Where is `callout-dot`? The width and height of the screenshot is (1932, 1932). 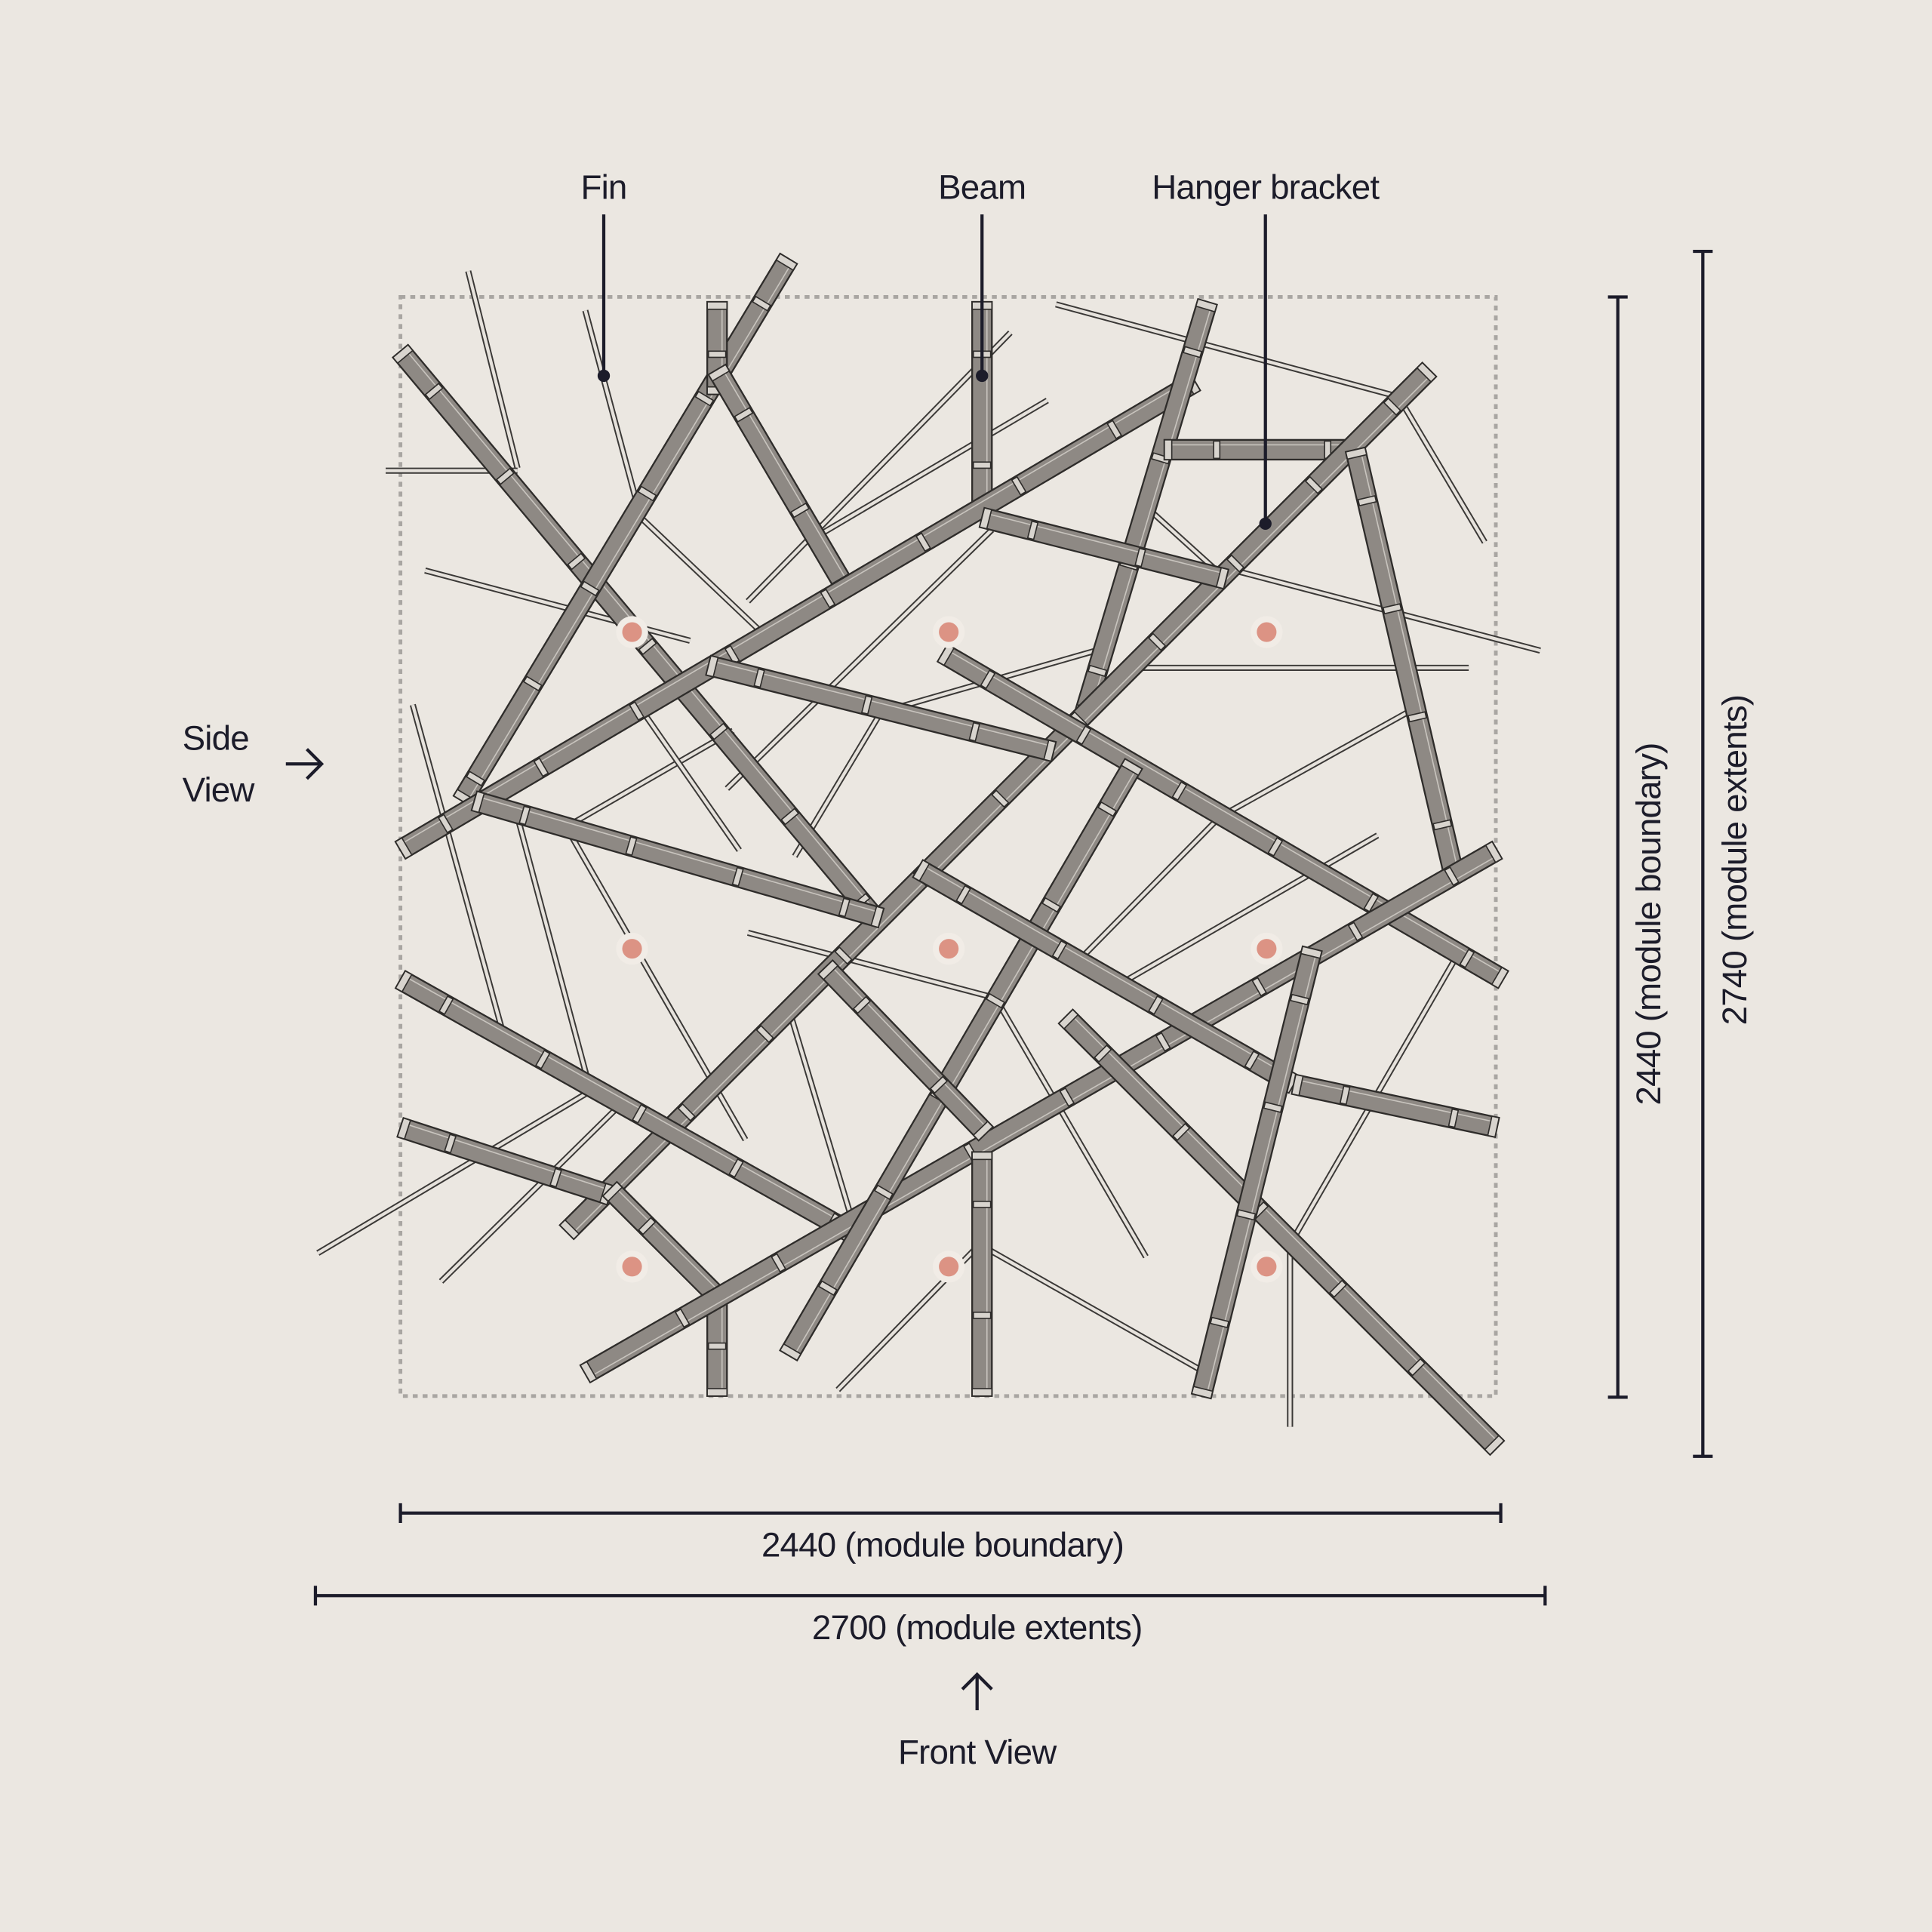
callout-dot is located at coordinates (1265, 524).